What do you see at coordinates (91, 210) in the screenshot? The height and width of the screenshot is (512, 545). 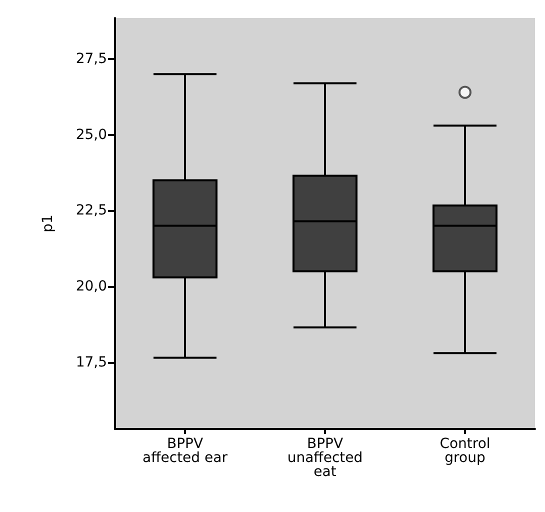 I see `y-tick-label: 22,5` at bounding box center [91, 210].